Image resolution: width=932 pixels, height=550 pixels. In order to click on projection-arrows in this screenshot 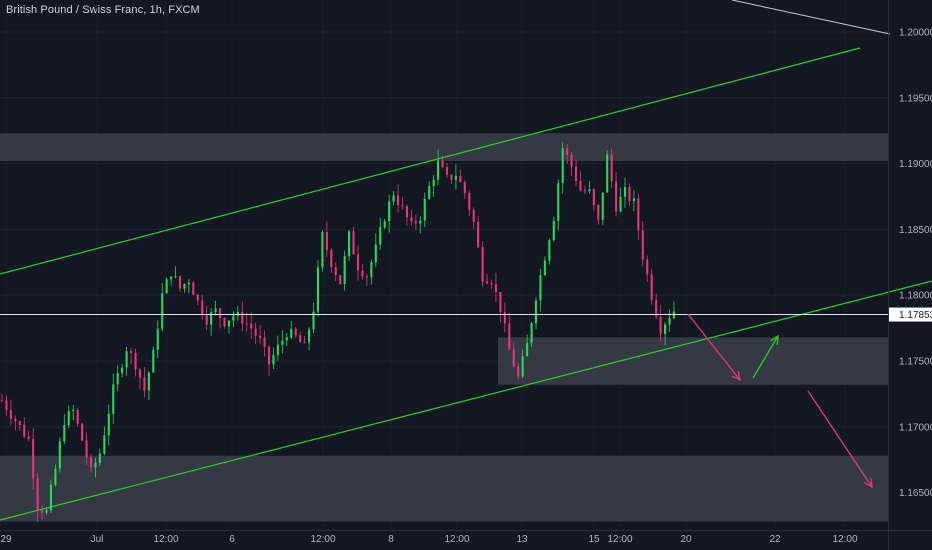, I will do `click(780, 401)`.